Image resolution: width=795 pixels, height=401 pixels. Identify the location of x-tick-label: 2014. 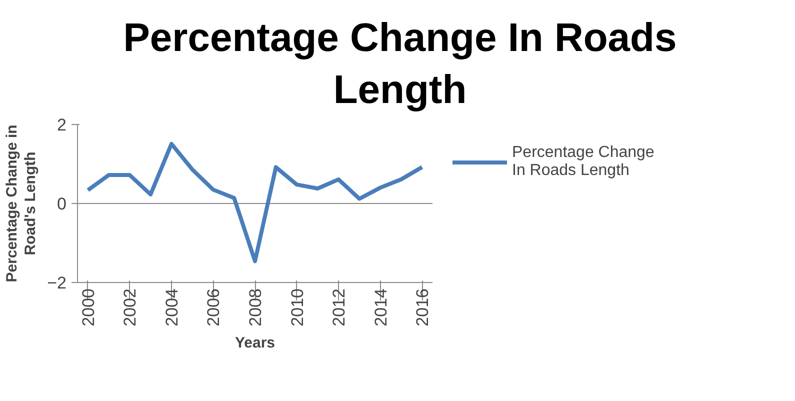
(380, 307).